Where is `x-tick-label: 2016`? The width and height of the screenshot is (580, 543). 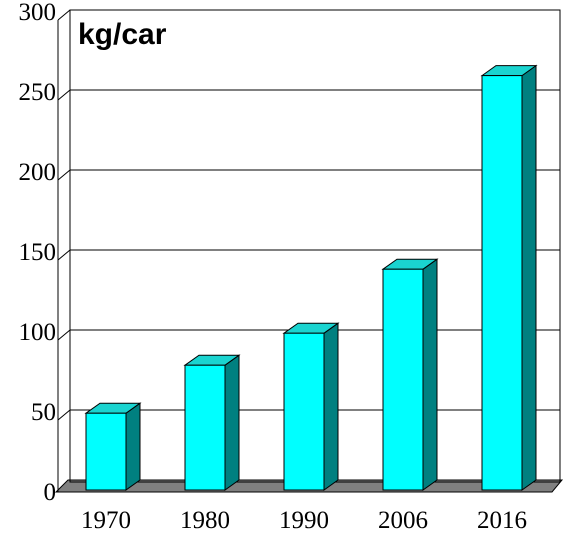 x-tick-label: 2016 is located at coordinates (502, 520).